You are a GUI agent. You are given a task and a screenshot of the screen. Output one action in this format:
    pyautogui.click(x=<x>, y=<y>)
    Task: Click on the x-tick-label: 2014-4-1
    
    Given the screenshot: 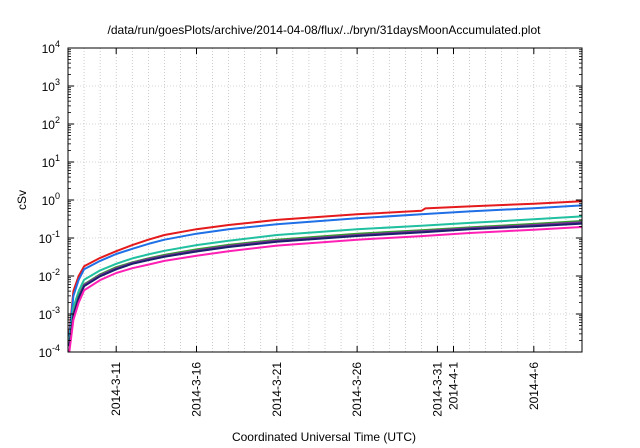 What is the action you would take?
    pyautogui.click(x=454, y=386)
    